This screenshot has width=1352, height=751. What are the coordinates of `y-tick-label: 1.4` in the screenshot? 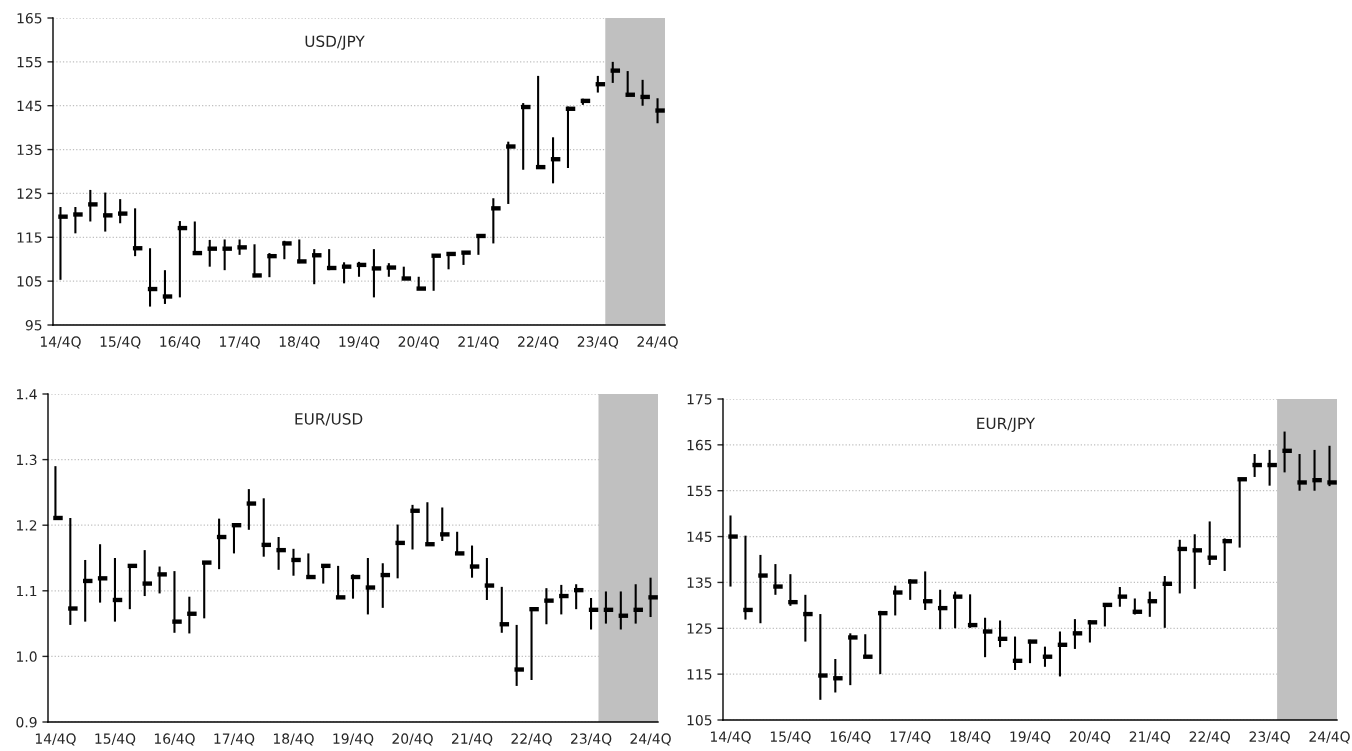 It's located at (27, 394).